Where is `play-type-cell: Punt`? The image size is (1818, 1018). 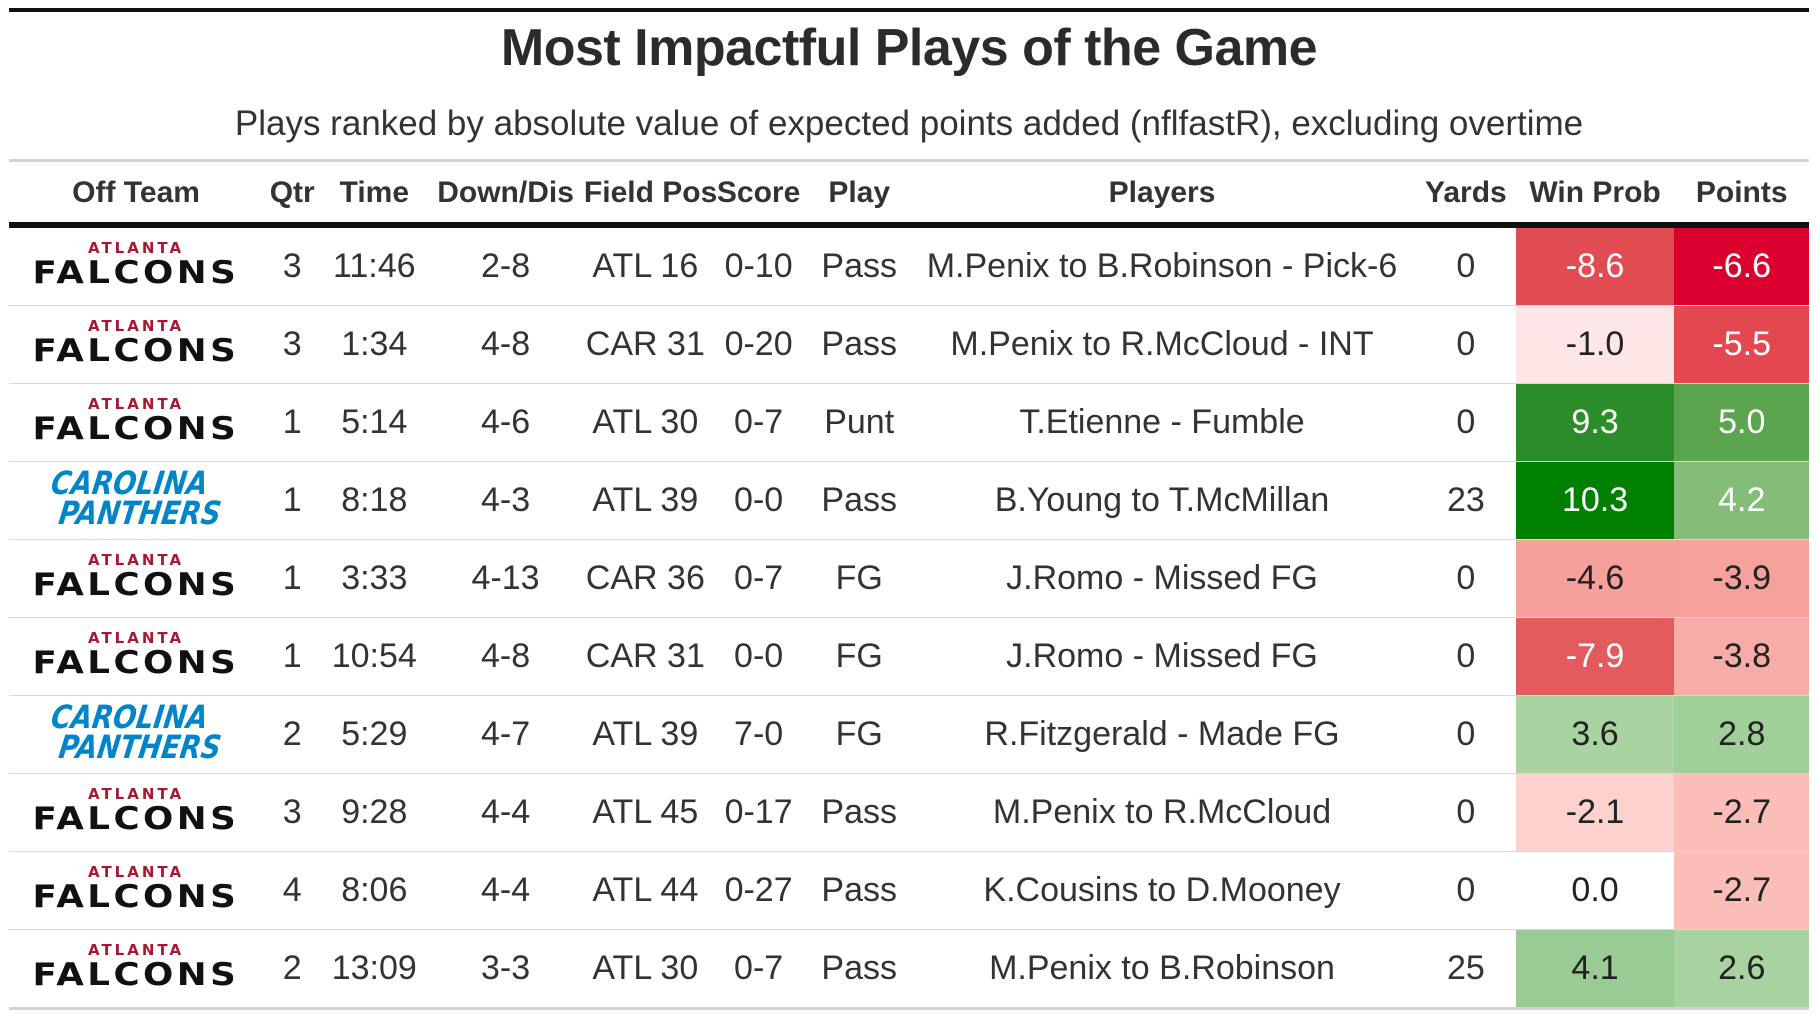
play-type-cell: Punt is located at coordinates (859, 422).